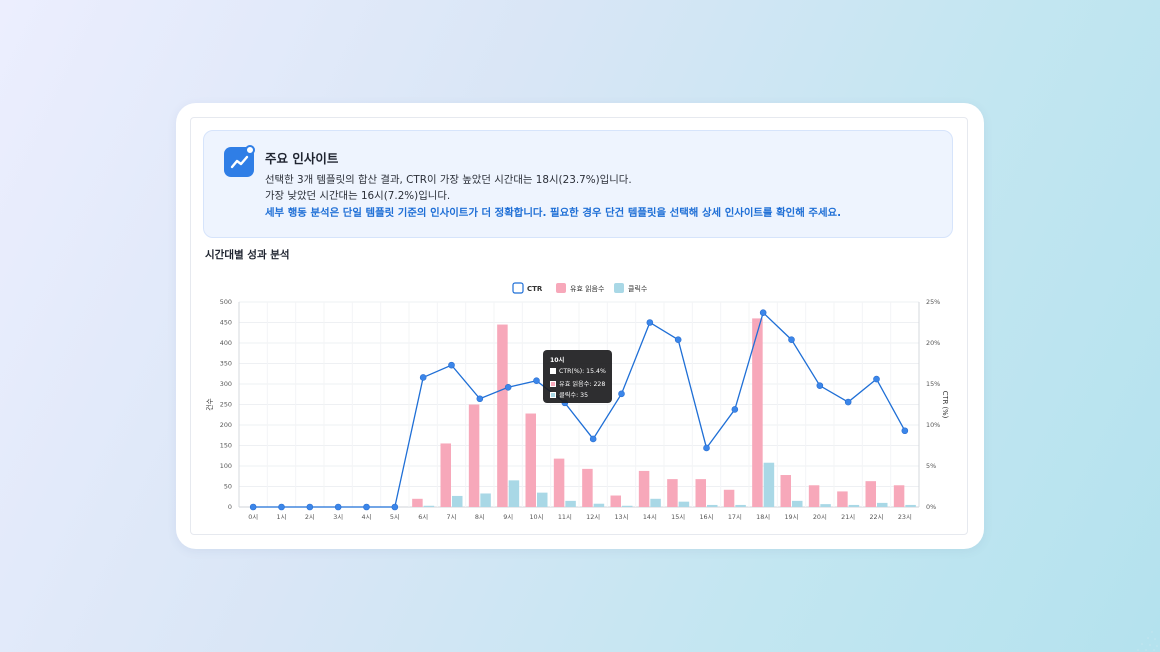  What do you see at coordinates (931, 507) in the screenshot?
I see `y2-tick-label: 0%` at bounding box center [931, 507].